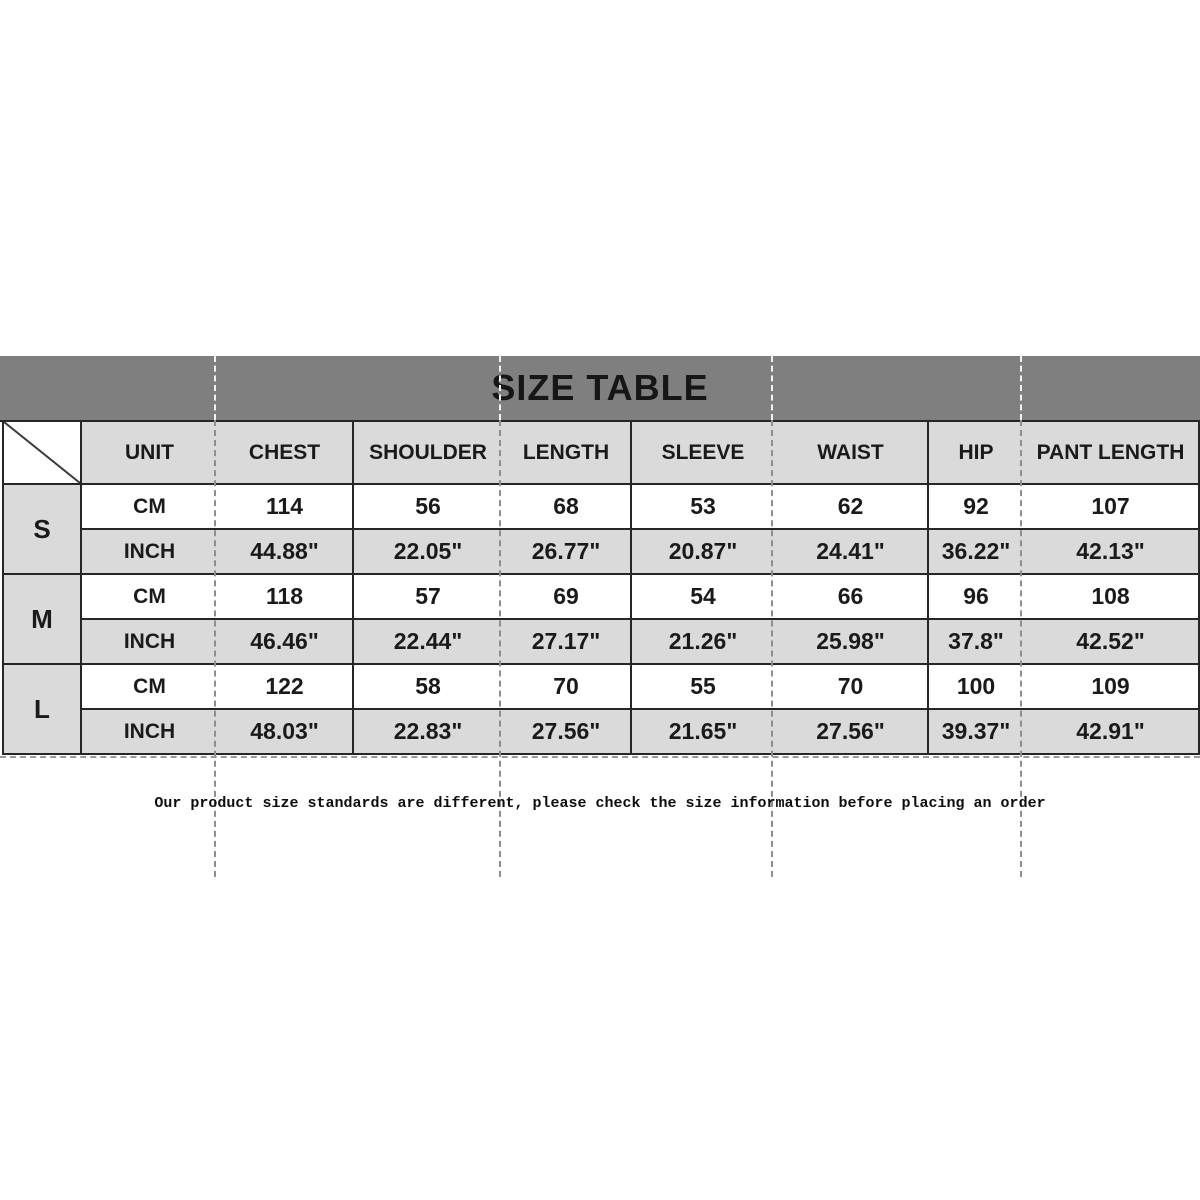  What do you see at coordinates (285, 452) in the screenshot?
I see `column-header-chest: CHEST` at bounding box center [285, 452].